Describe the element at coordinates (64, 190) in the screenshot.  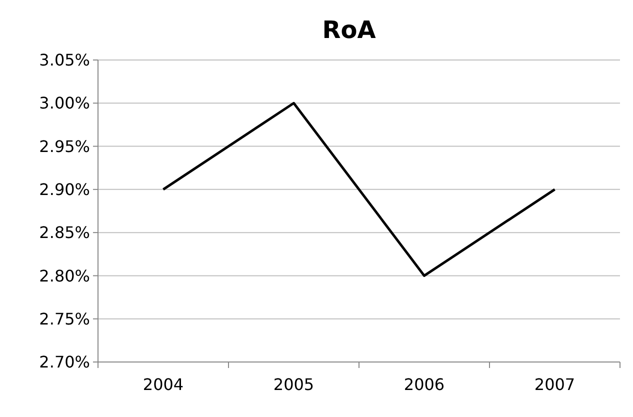
I see `y-tick-label: 2.90%` at that location.